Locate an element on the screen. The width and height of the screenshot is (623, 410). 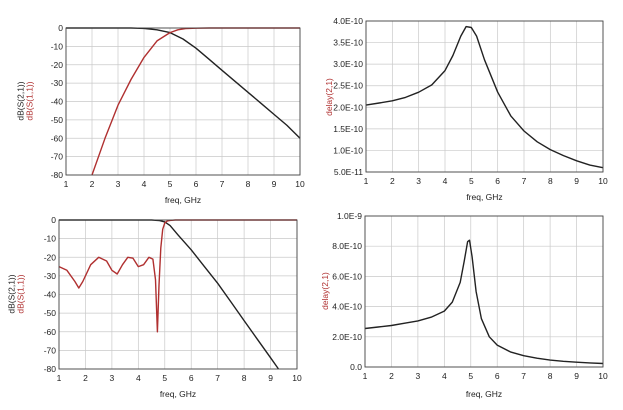
y-tick-label: 1.0E-9 is located at coordinates (349, 216).